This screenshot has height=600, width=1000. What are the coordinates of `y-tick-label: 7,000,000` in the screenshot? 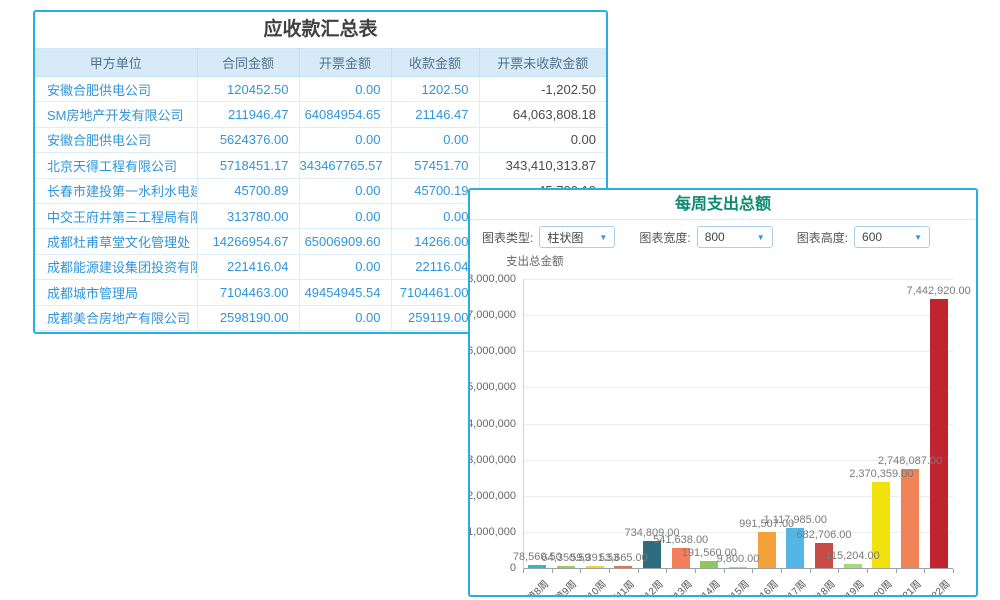 It's located at (492, 315).